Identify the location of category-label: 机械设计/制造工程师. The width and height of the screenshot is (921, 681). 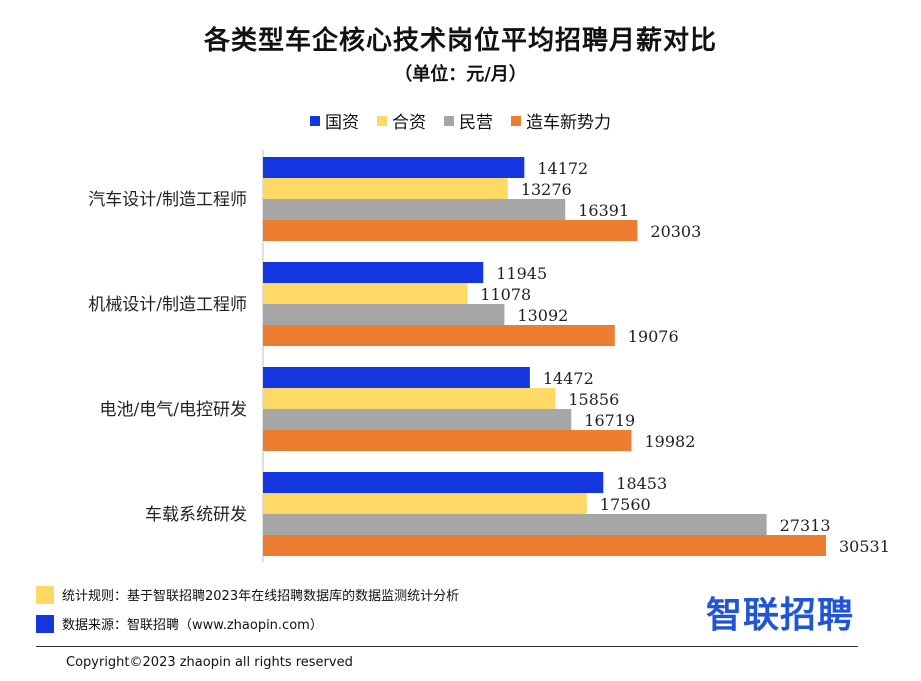
(167, 305).